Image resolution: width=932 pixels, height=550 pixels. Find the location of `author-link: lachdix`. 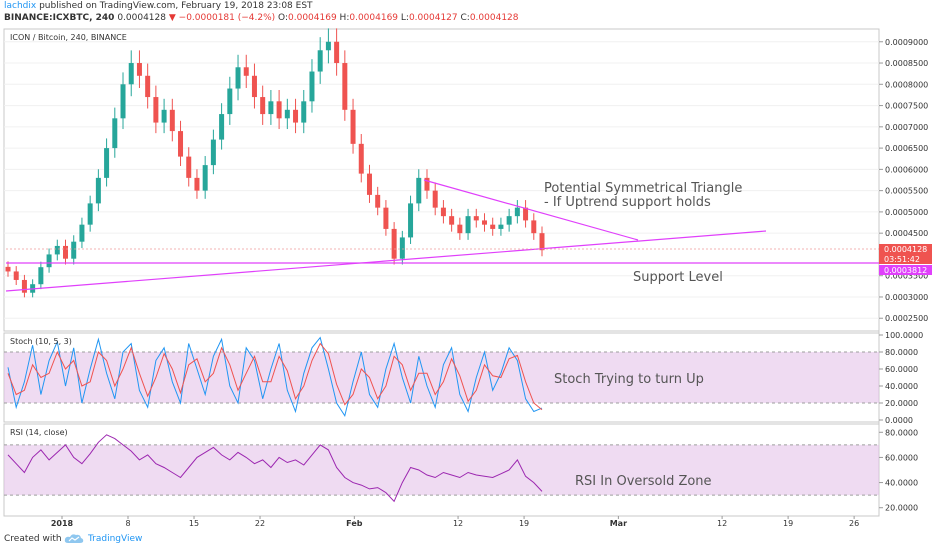

author-link: lachdix is located at coordinates (20, 6).